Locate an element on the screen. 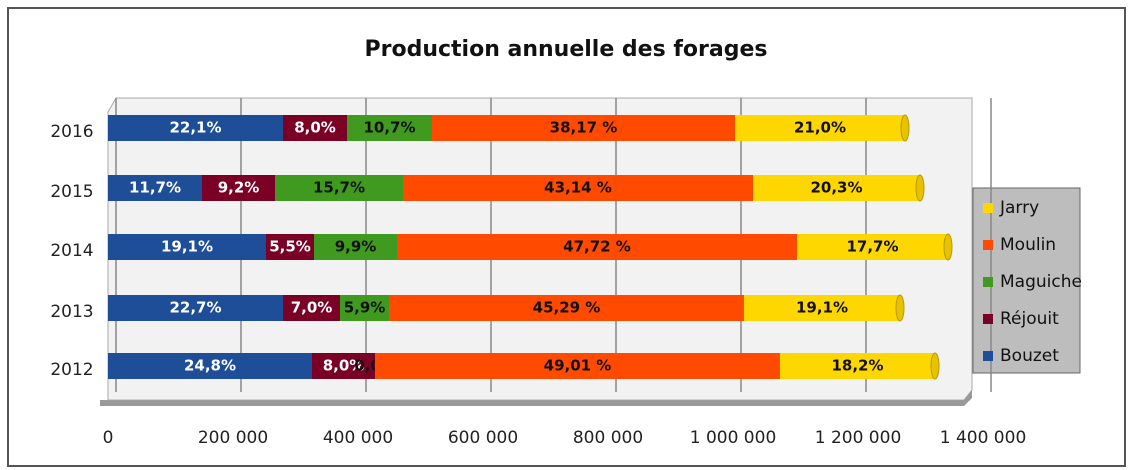 The image size is (1133, 470). legend-label: Jarry is located at coordinates (1019, 208).